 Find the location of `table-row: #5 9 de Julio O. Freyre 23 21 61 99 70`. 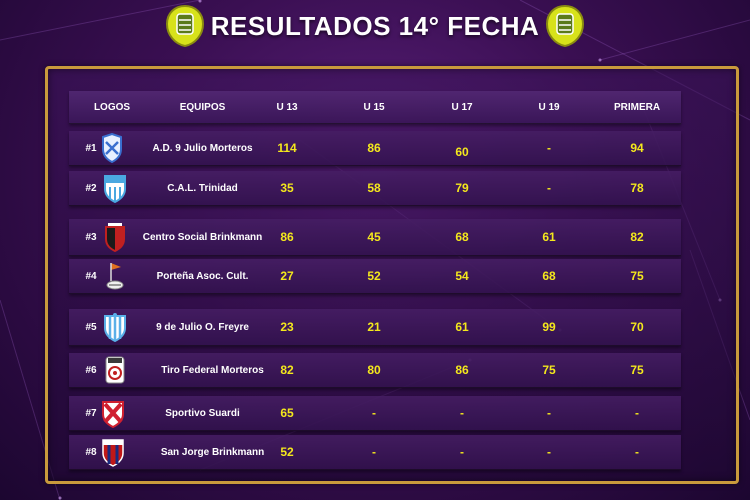

table-row: #5 9 de Julio O. Freyre 23 21 61 99 70 is located at coordinates (375, 327).